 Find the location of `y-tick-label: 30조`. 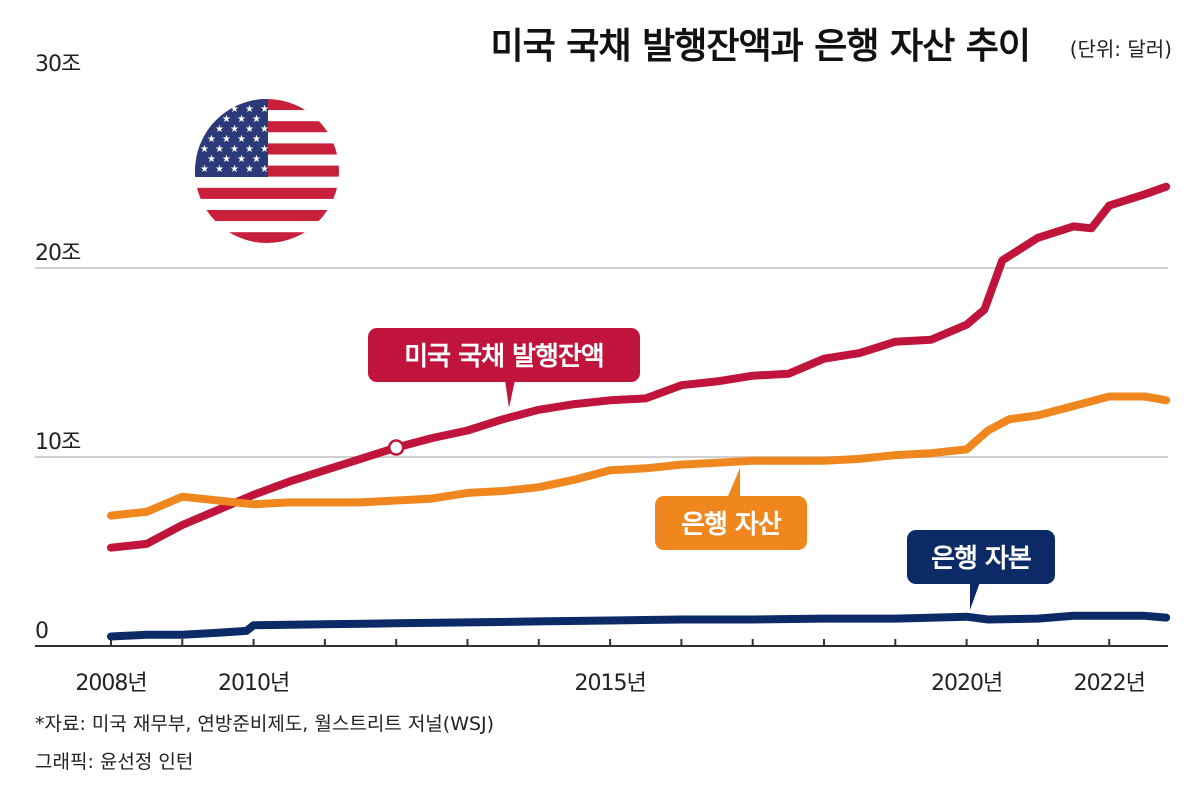

y-tick-label: 30조 is located at coordinates (58, 64).